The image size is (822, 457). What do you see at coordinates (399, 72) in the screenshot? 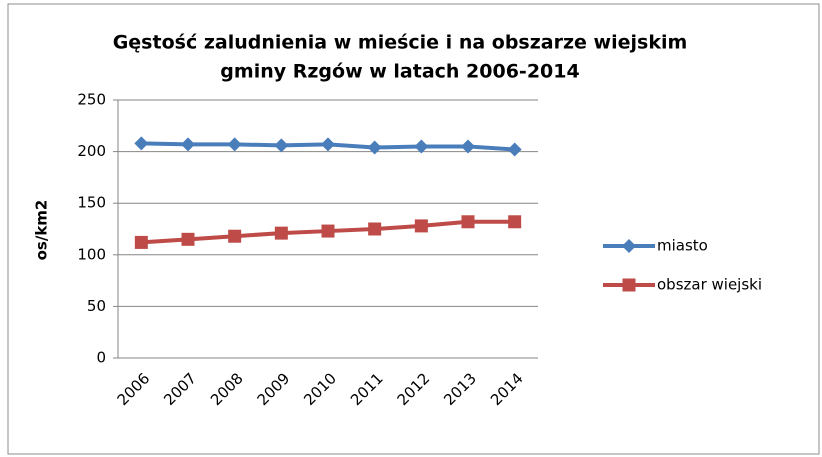
I see `chart-title: gminy Rzgów w latach 2006-2014` at bounding box center [399, 72].